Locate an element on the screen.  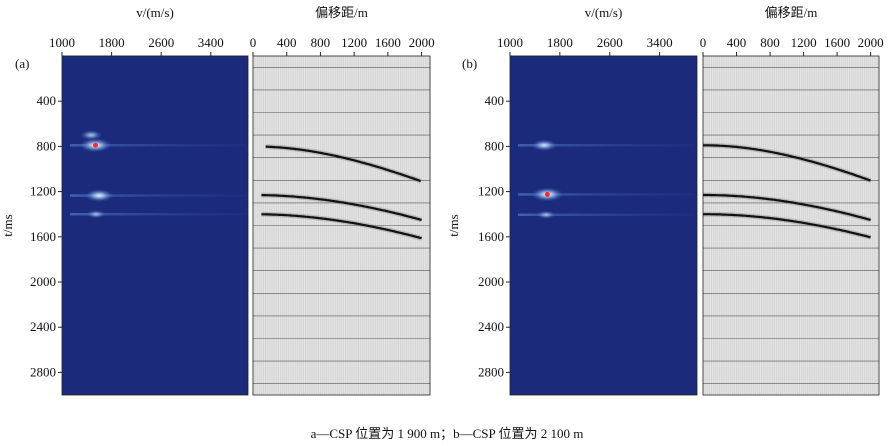
panel-tag: (b) is located at coordinates (469, 63).